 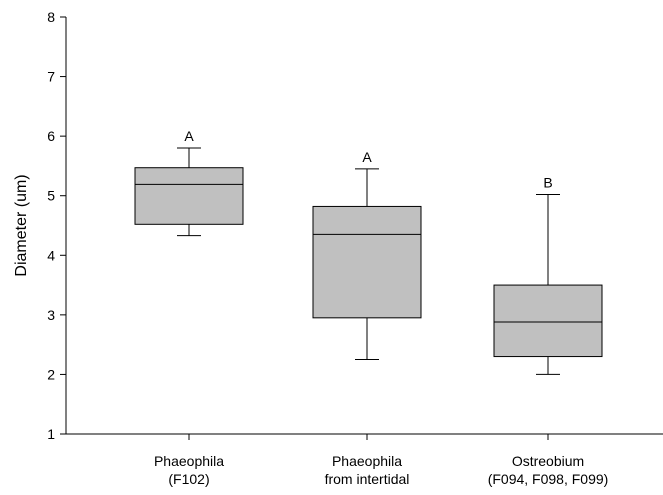 What do you see at coordinates (51, 315) in the screenshot?
I see `y-tick-label: 3` at bounding box center [51, 315].